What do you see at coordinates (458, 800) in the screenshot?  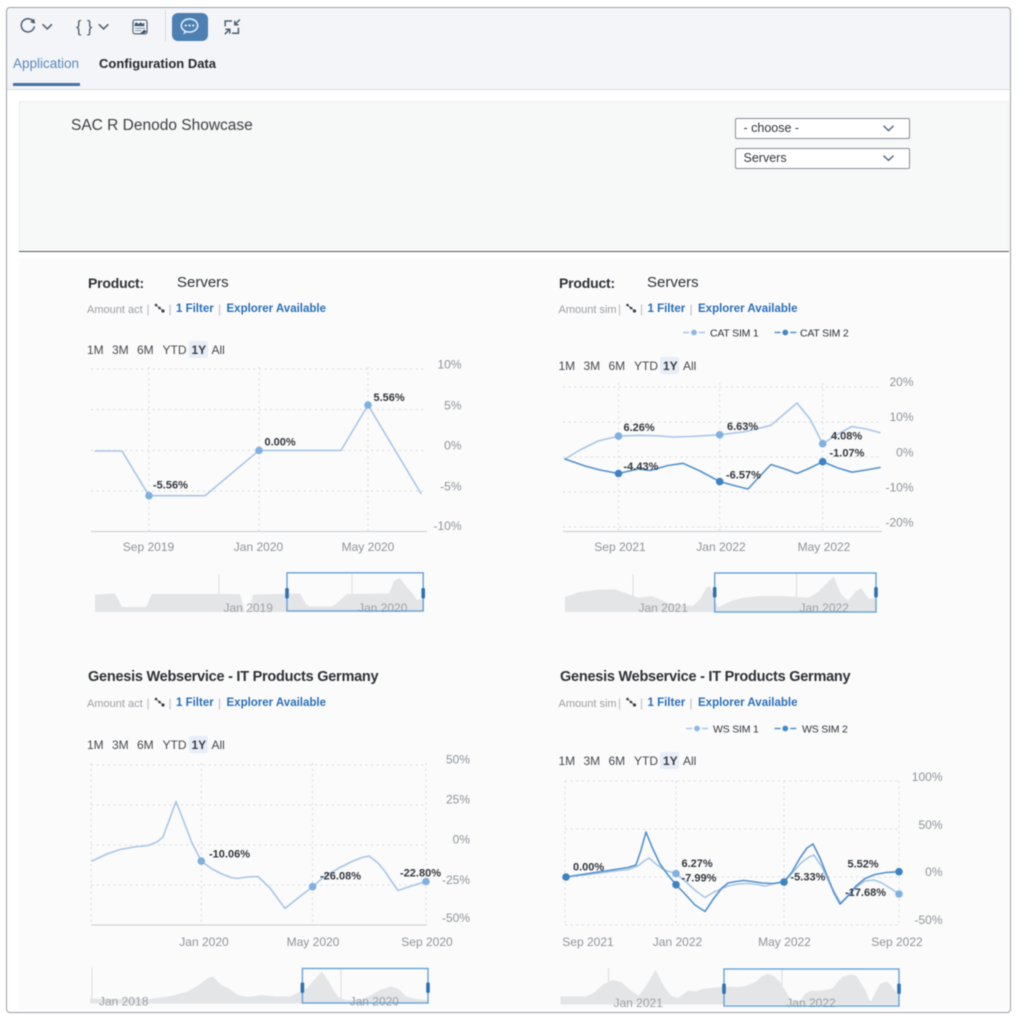 I see `svg-text: 25%` at bounding box center [458, 800].